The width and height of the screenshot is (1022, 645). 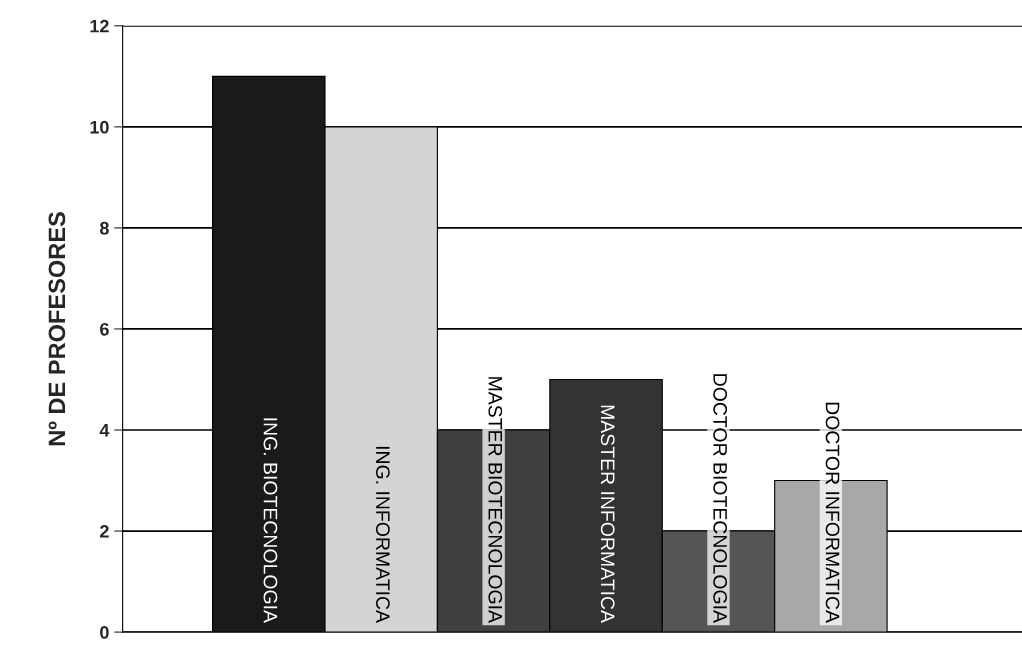 What do you see at coordinates (382, 534) in the screenshot?
I see `x-tick-label: ING. INFORMATICA` at bounding box center [382, 534].